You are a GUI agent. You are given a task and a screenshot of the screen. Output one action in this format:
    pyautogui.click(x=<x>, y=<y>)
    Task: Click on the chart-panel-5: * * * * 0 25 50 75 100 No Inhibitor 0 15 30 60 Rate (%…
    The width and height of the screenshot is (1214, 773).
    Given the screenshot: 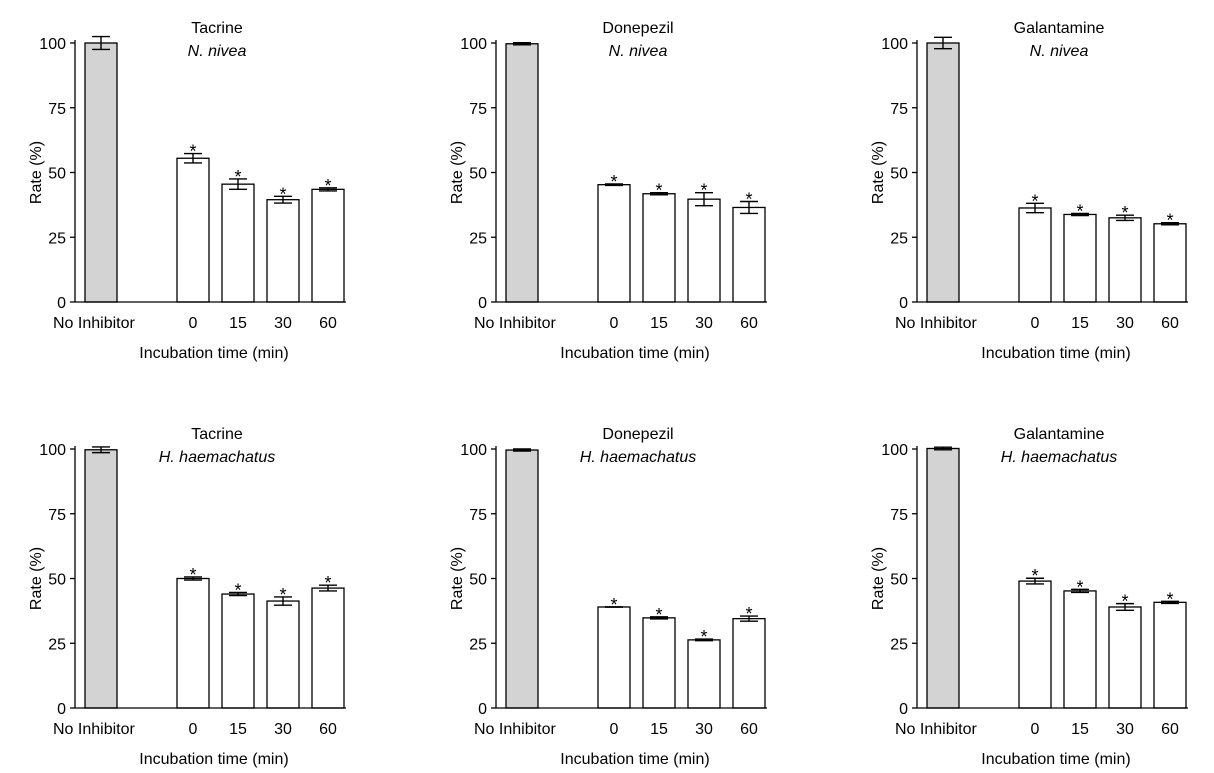 What is the action you would take?
    pyautogui.click(x=608, y=597)
    